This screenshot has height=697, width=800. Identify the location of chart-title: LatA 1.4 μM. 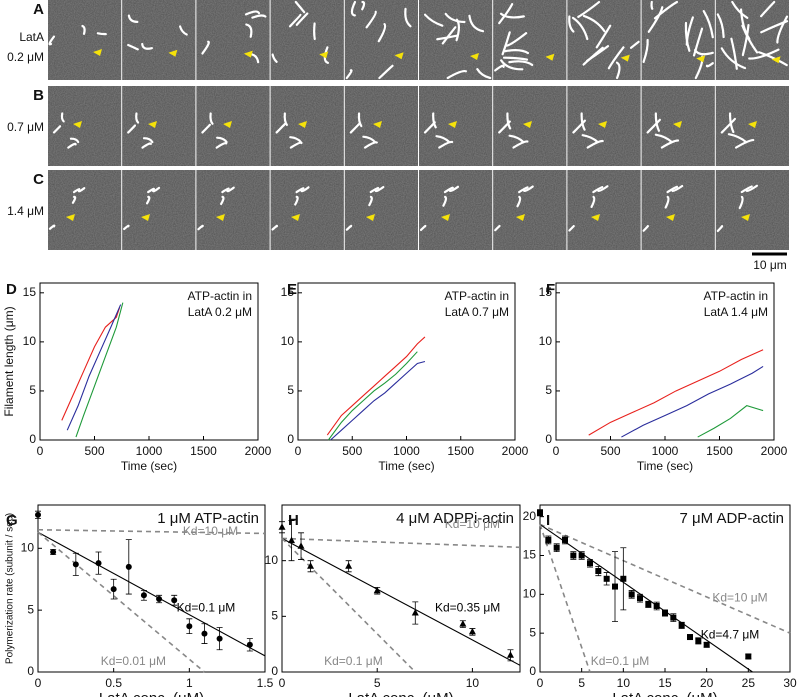
(736, 312).